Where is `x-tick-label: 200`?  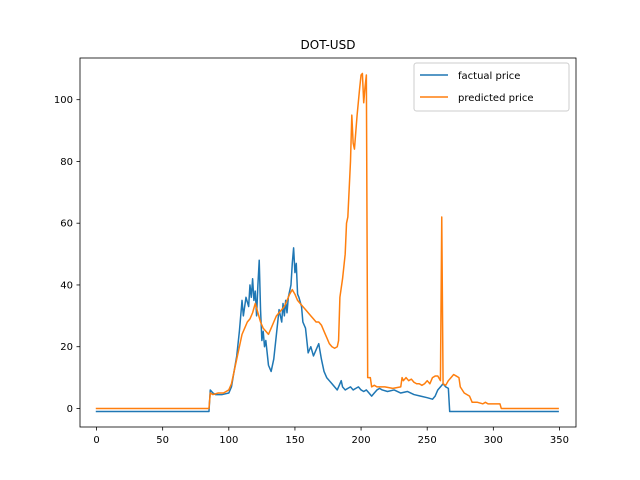
x-tick-label: 200 is located at coordinates (361, 440).